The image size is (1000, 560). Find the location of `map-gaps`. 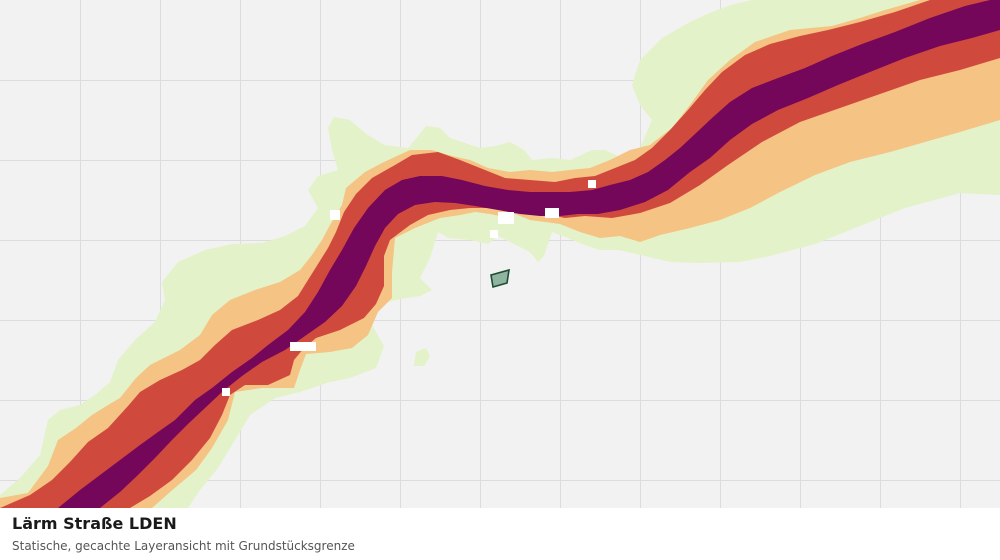

map-gaps is located at coordinates (409, 288).